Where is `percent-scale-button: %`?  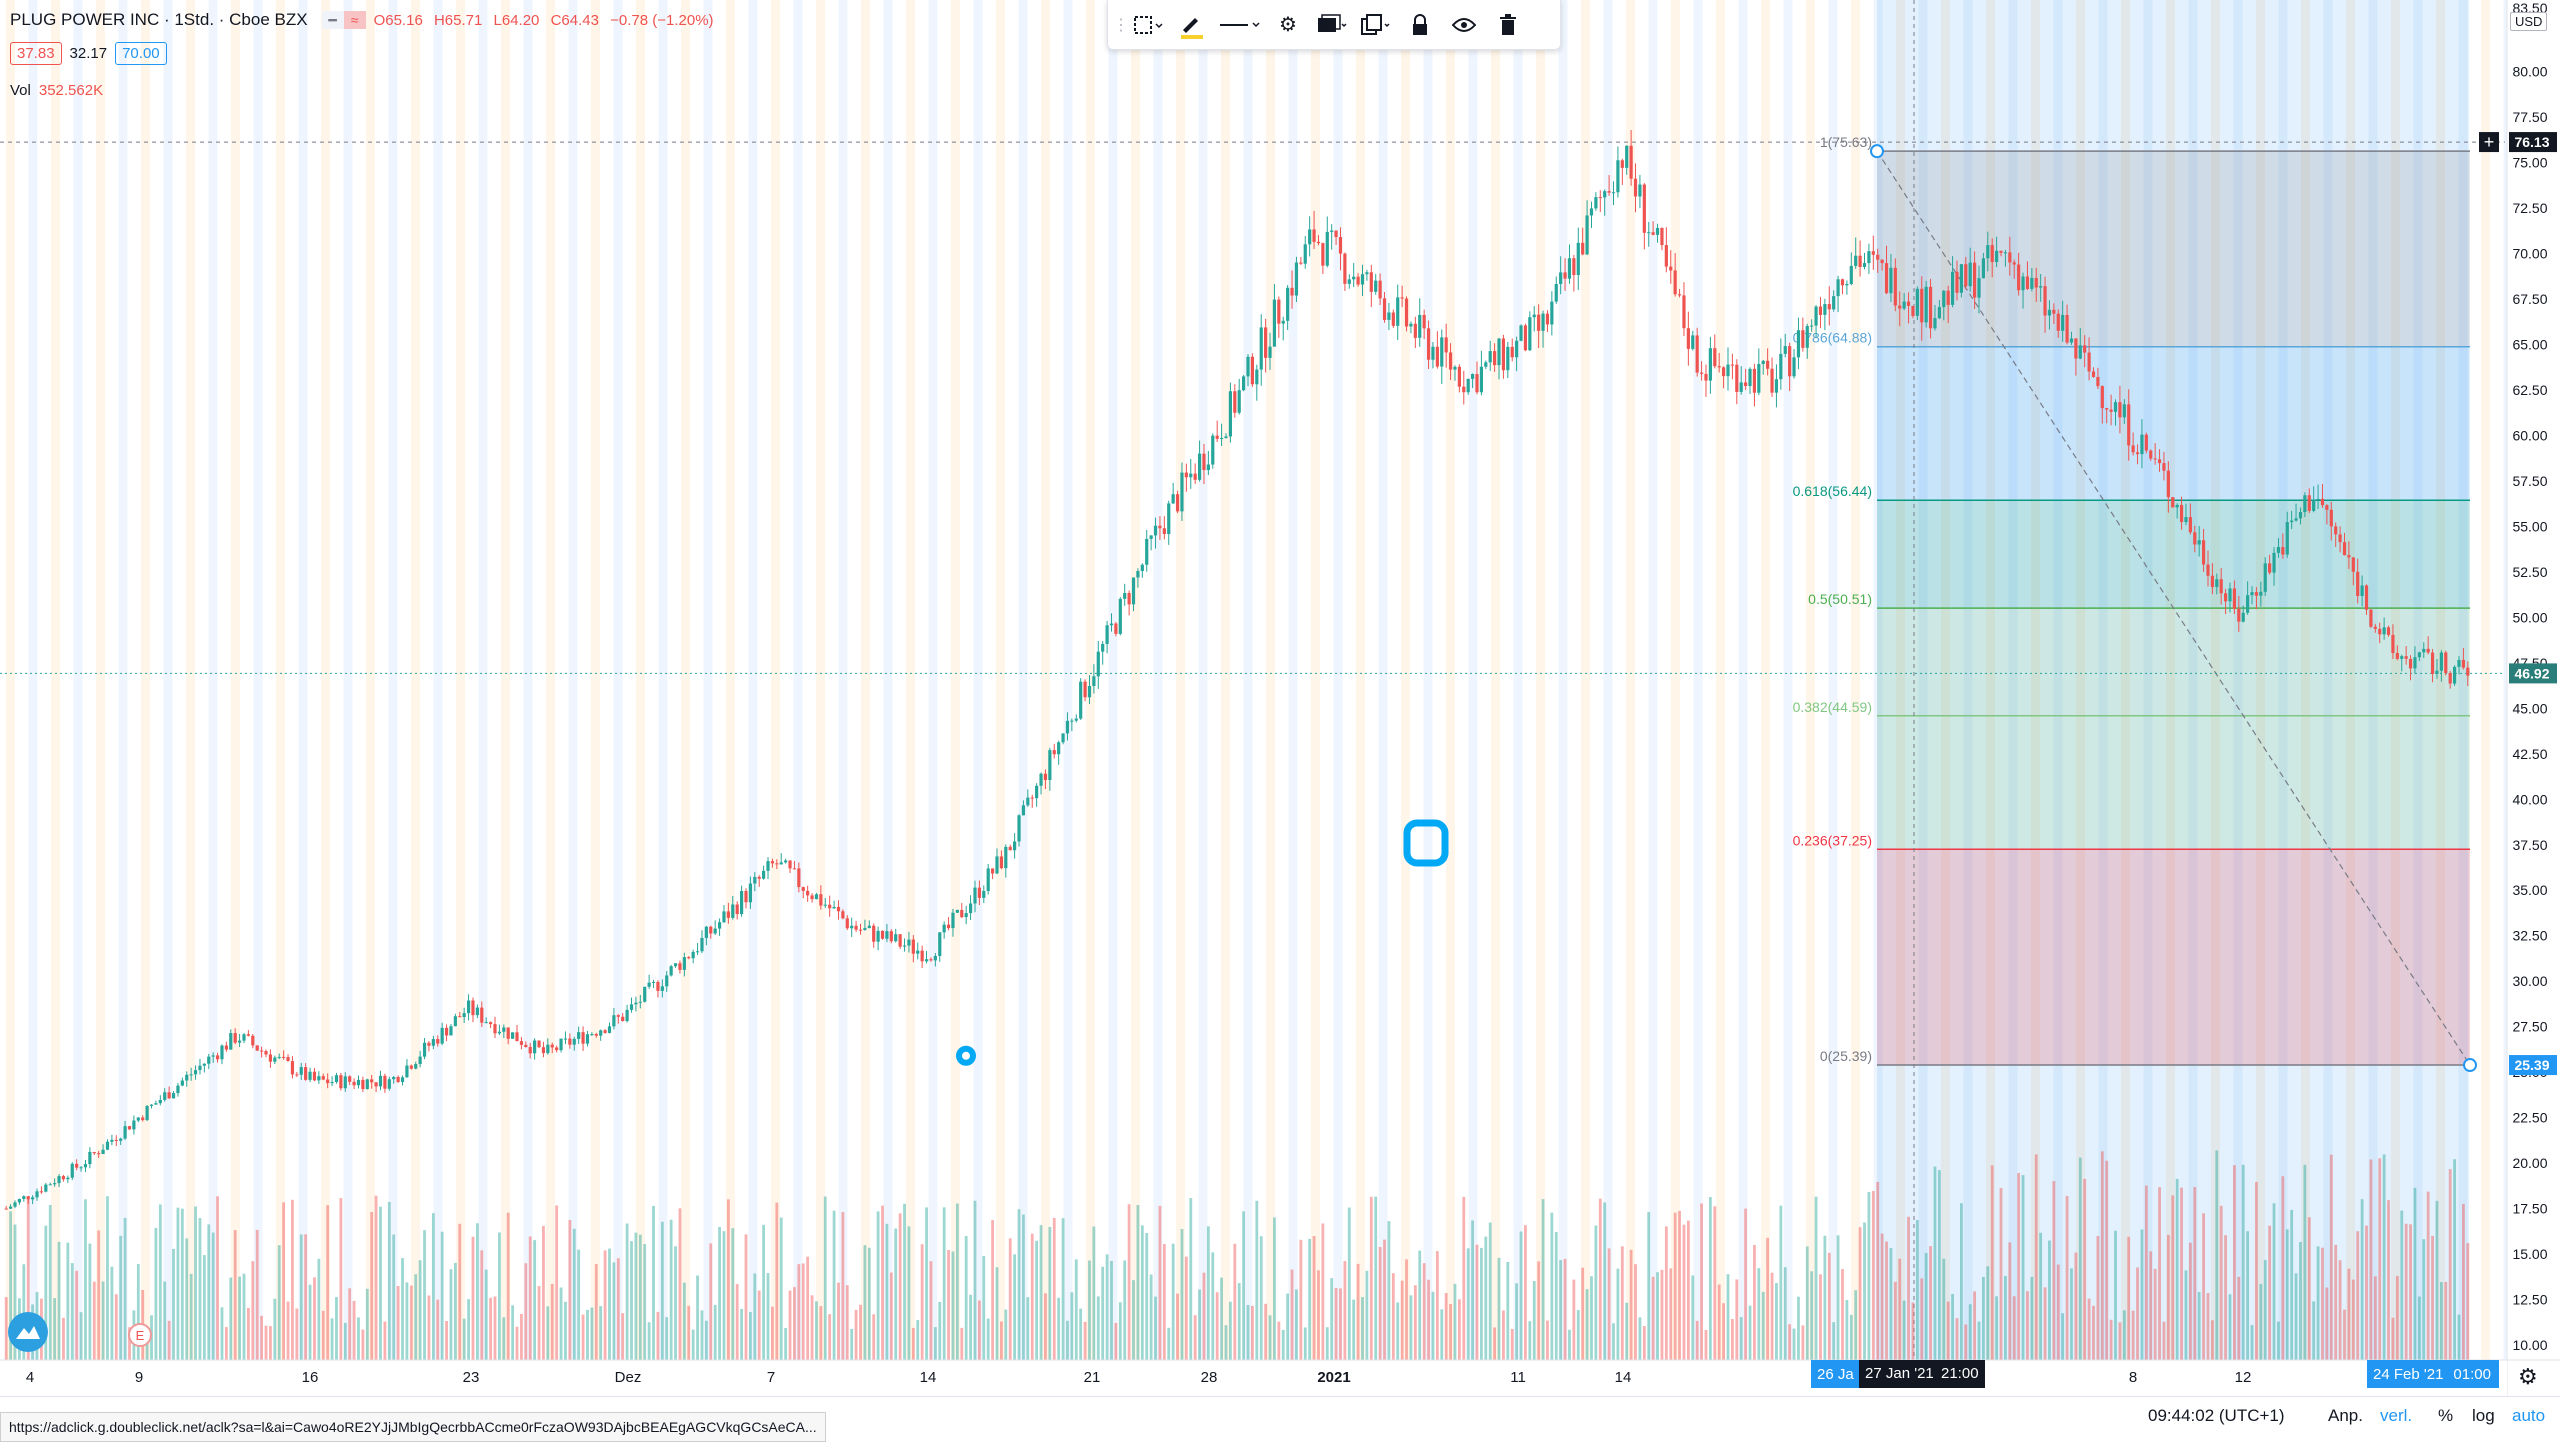 percent-scale-button: % is located at coordinates (2446, 1415).